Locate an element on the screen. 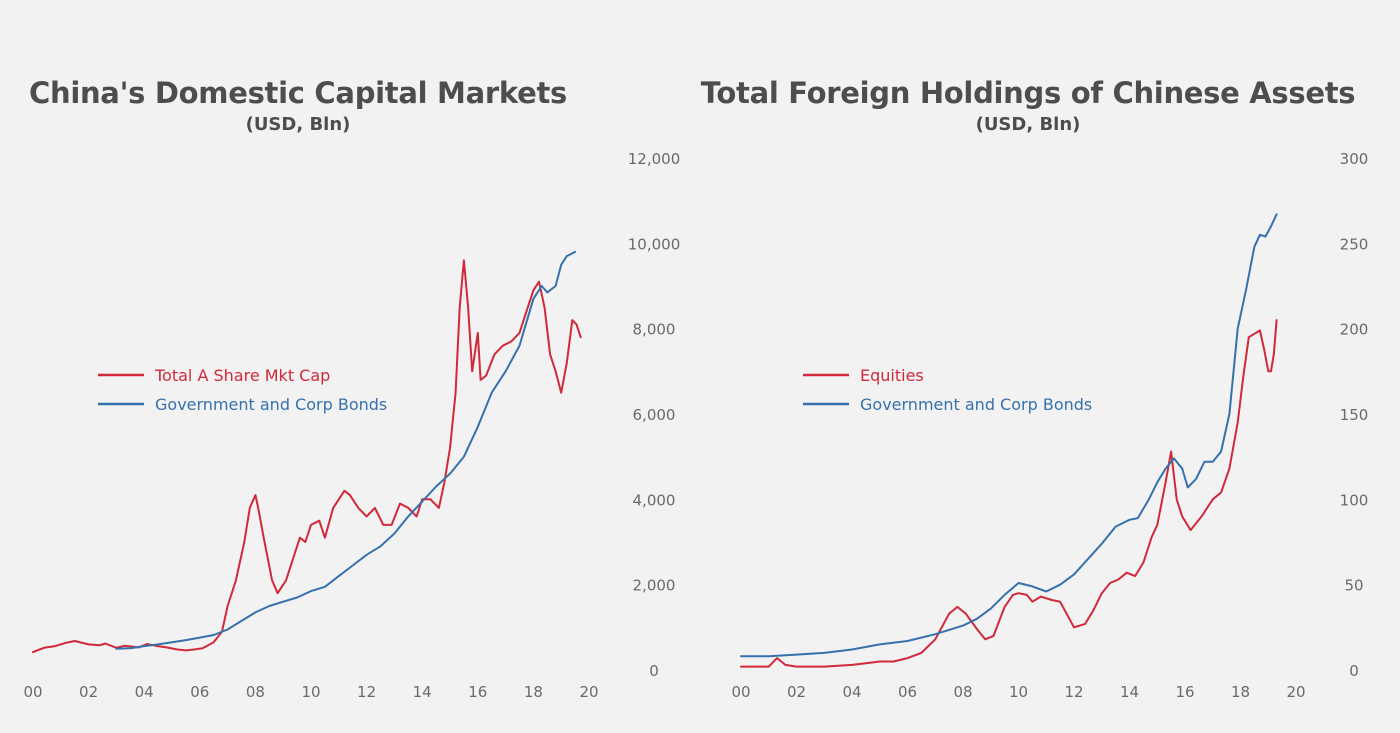 This screenshot has height=733, width=1400. y-tick-label: 200 is located at coordinates (1354, 330).